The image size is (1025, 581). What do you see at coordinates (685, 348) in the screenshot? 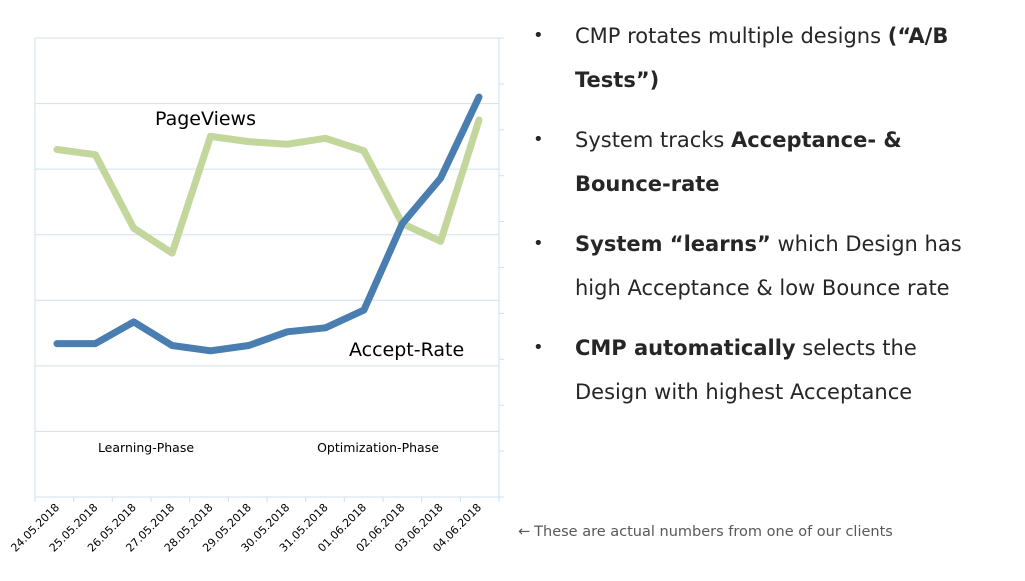
I see `bullet-text-bold: CMP automatically` at bounding box center [685, 348].